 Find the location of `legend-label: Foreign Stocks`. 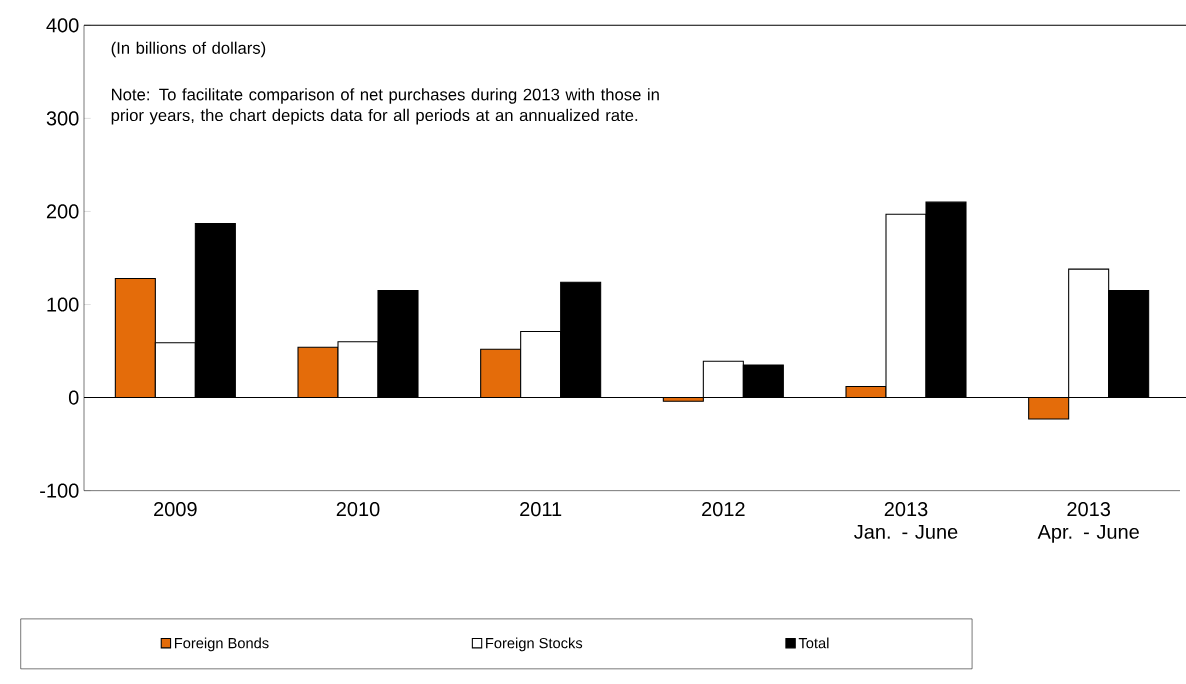

legend-label: Foreign Stocks is located at coordinates (534, 644).